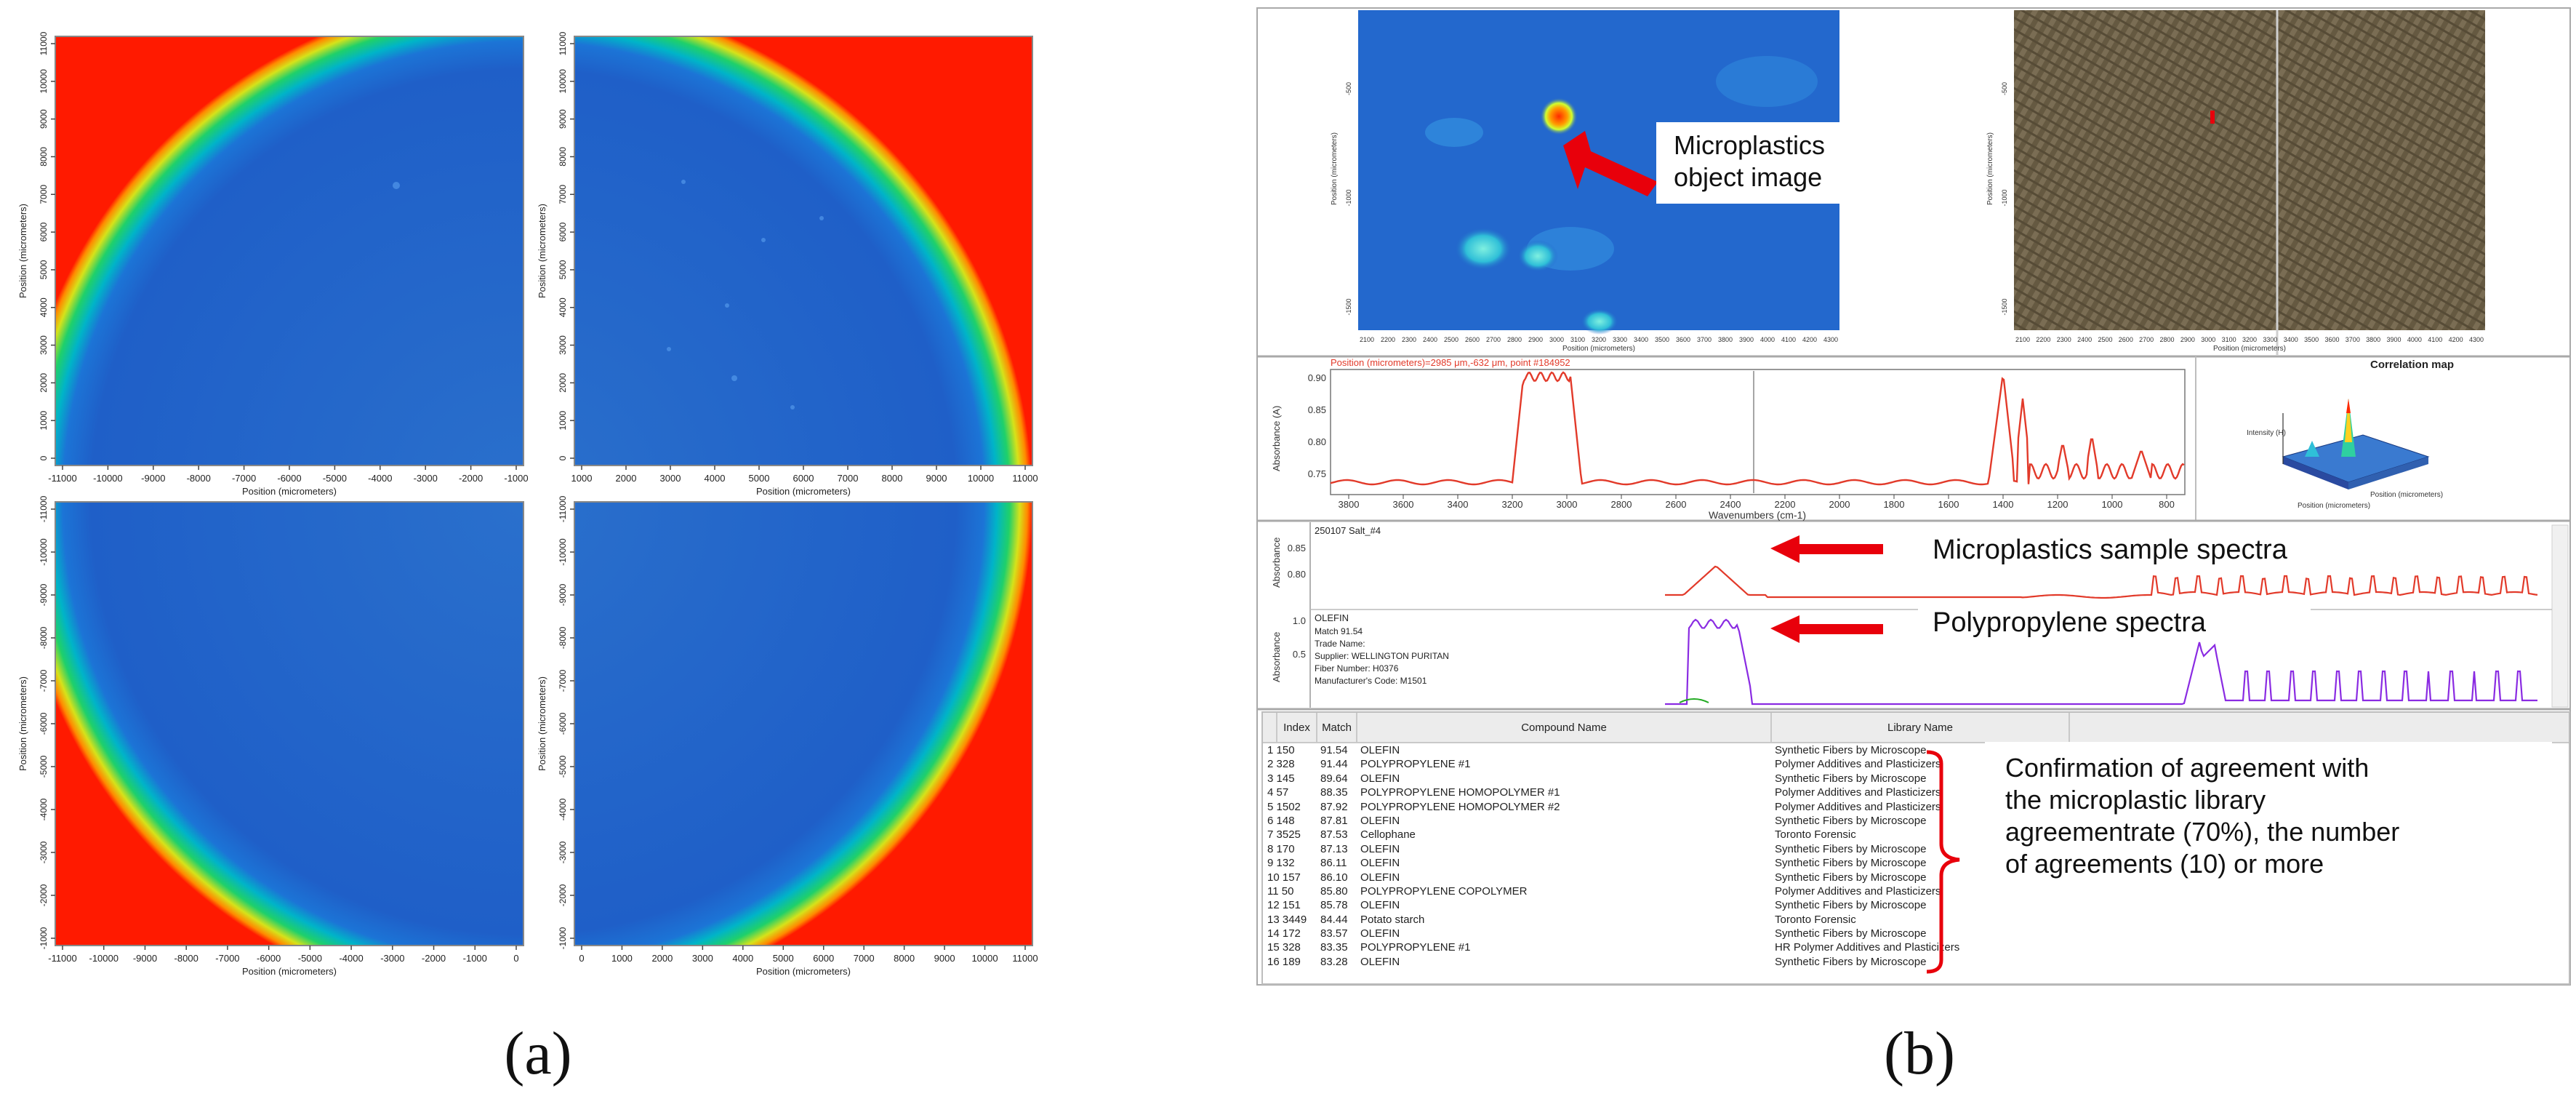 The image size is (2576, 1115). I want to click on row-match: 83.35, so click(1334, 948).